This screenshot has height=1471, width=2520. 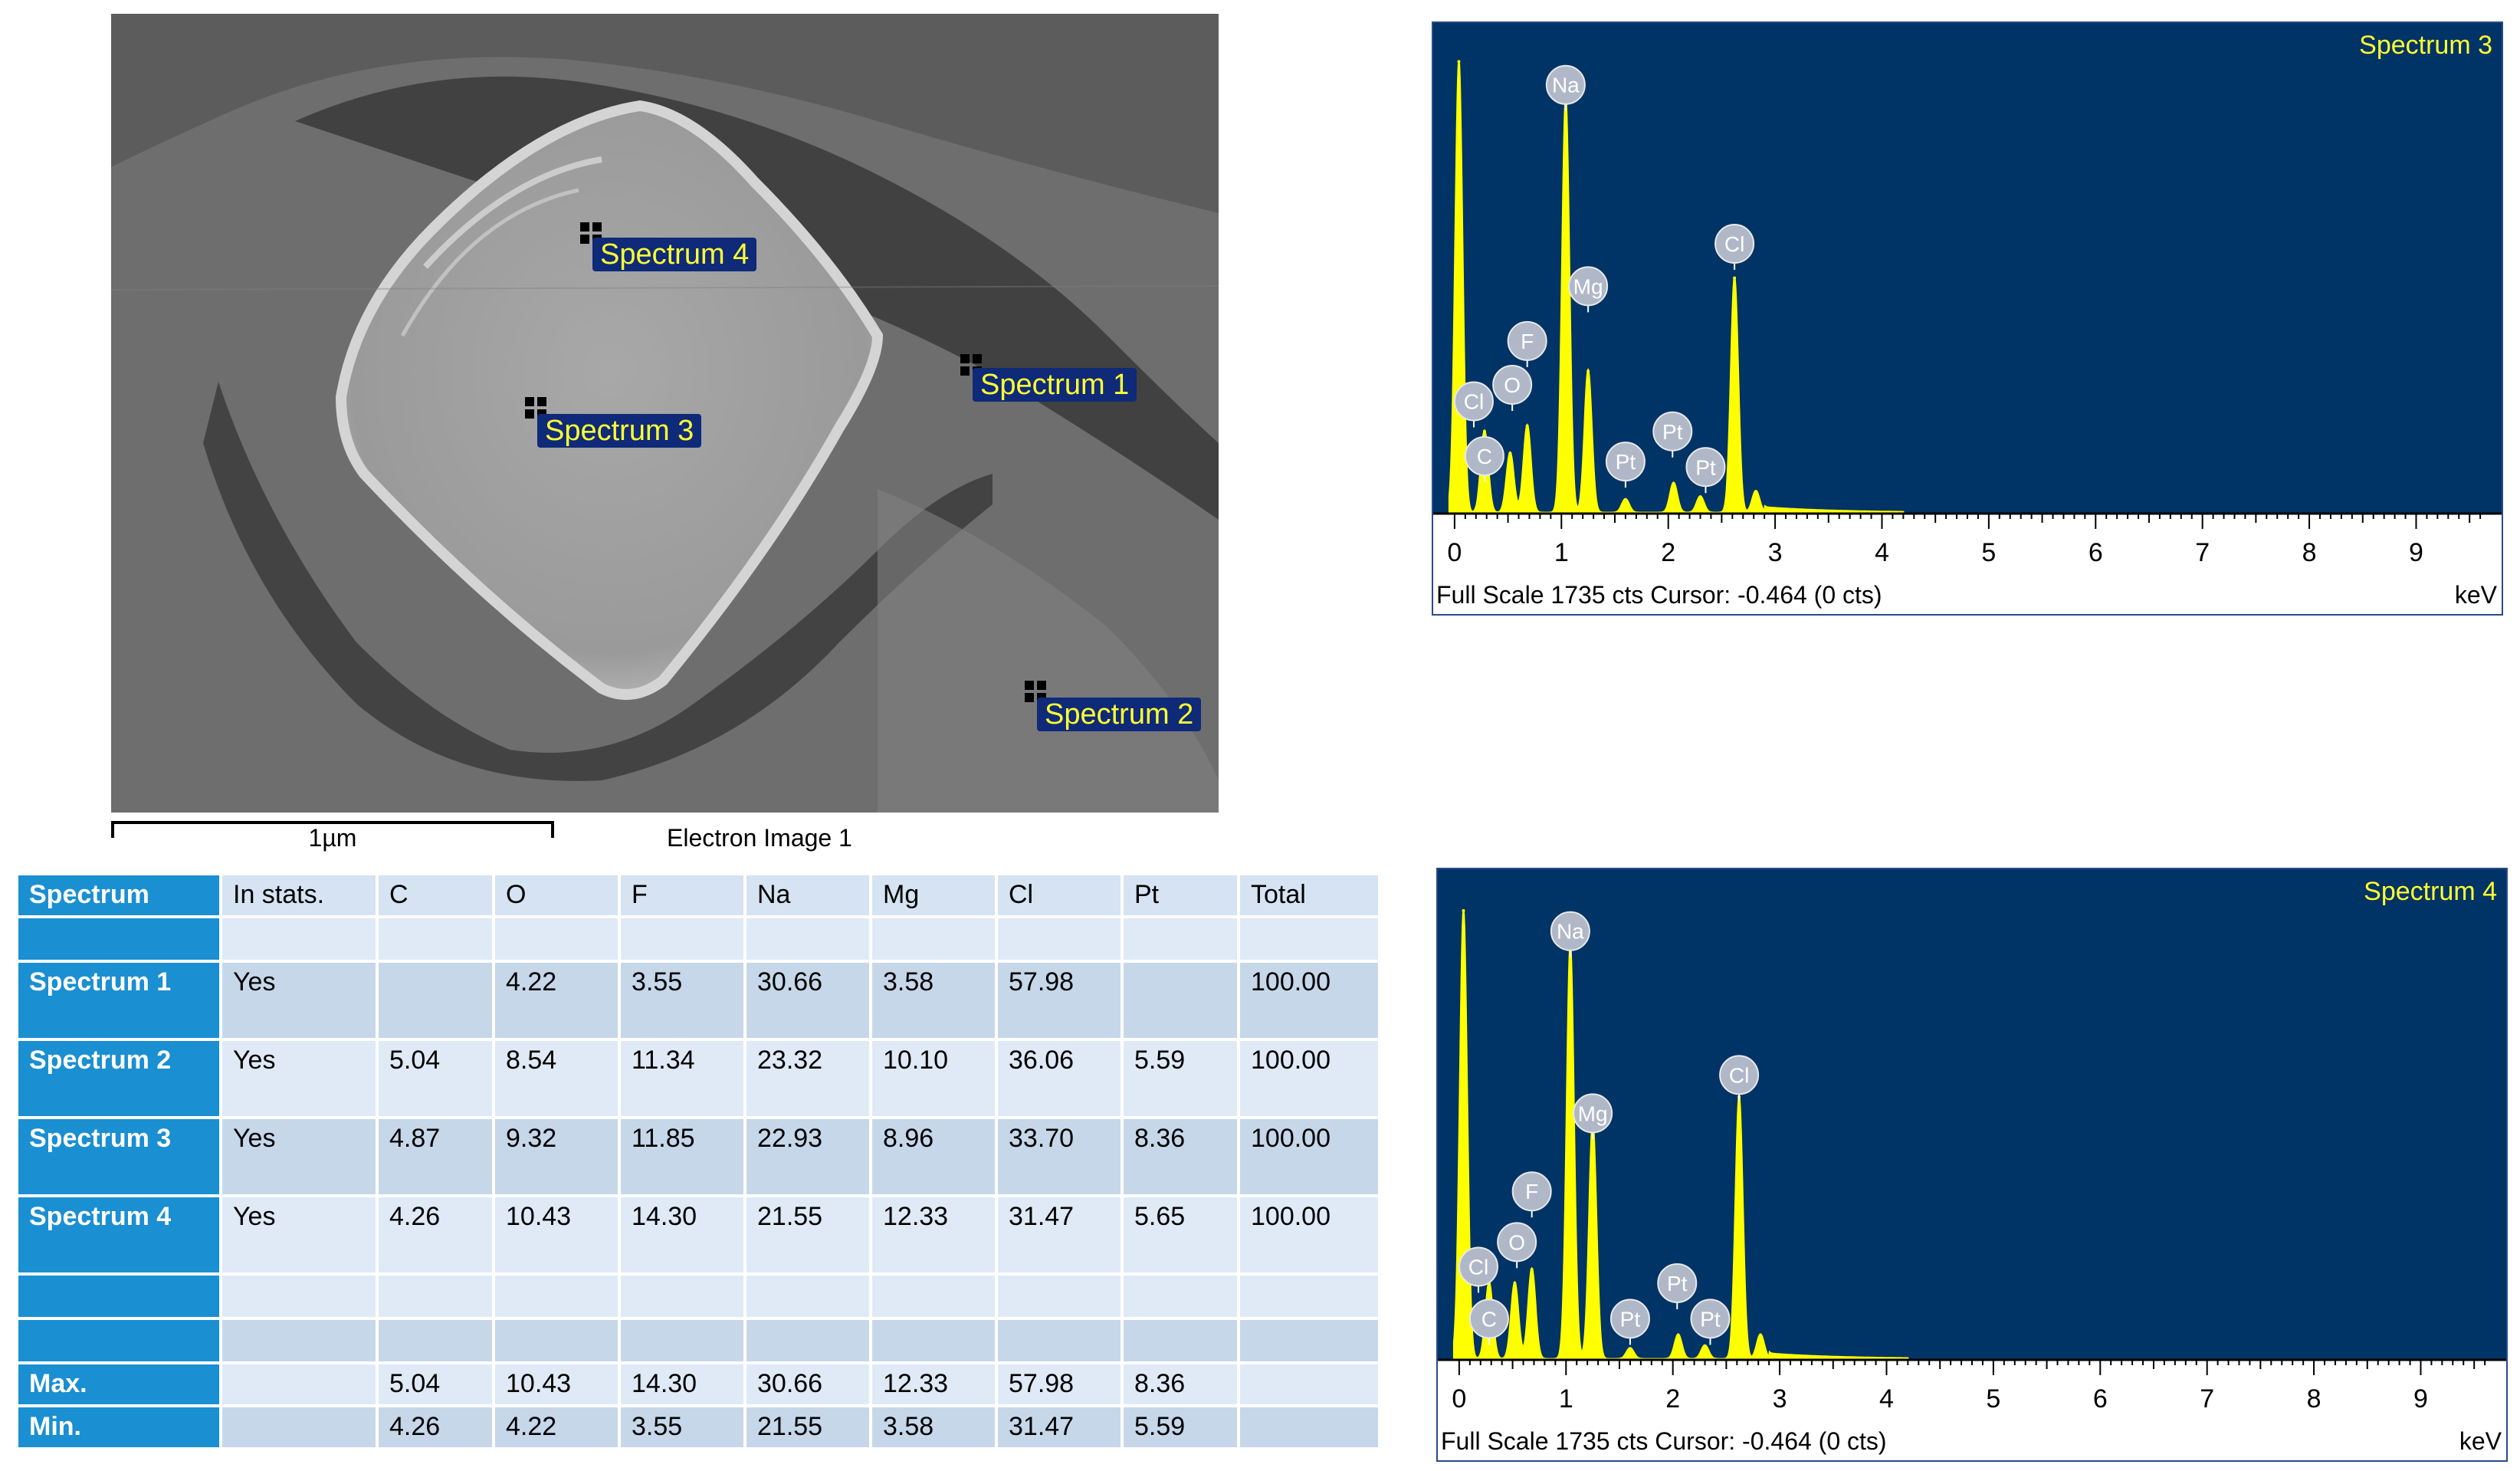 What do you see at coordinates (2202, 552) in the screenshot?
I see `x-tick-label: 7` at bounding box center [2202, 552].